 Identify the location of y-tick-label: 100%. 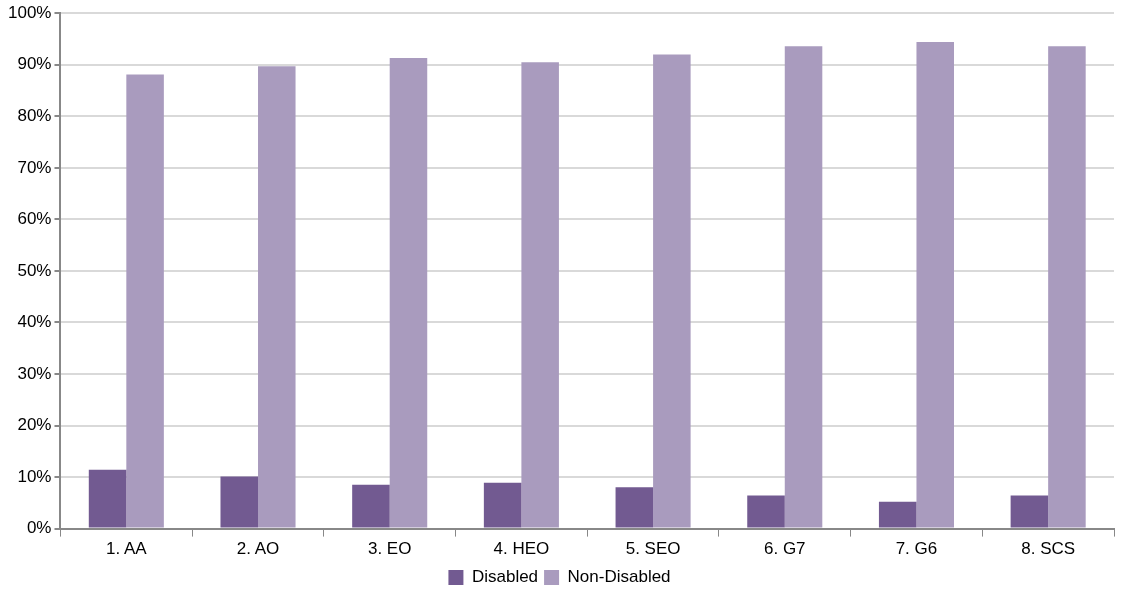
(30, 12).